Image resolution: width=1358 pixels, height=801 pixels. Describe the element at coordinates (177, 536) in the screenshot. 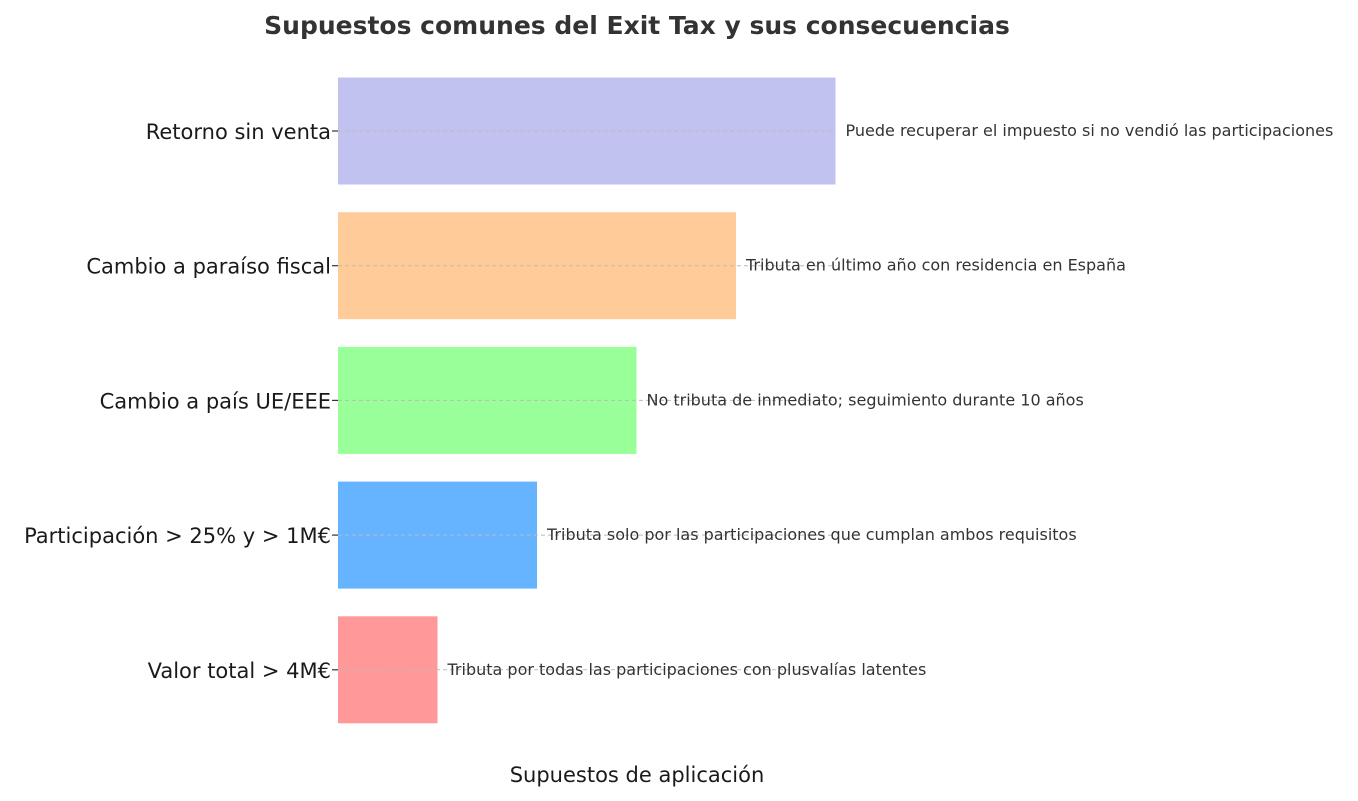

I see `y-tick-label: Participación > 25% y > 1M€` at that location.